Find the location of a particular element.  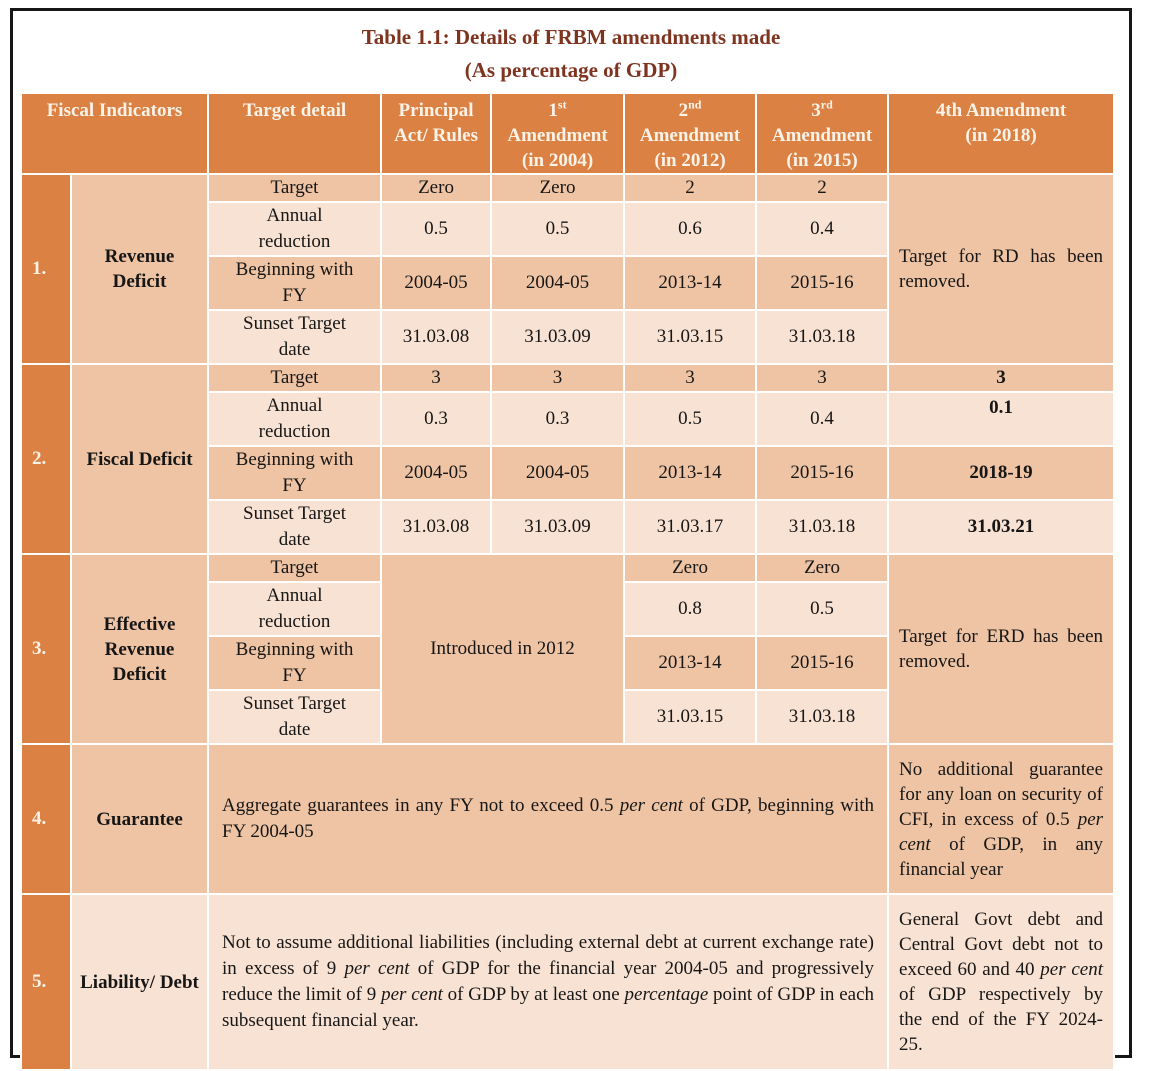

indicator-name: Effective Revenue Deficit is located at coordinates (139, 649).